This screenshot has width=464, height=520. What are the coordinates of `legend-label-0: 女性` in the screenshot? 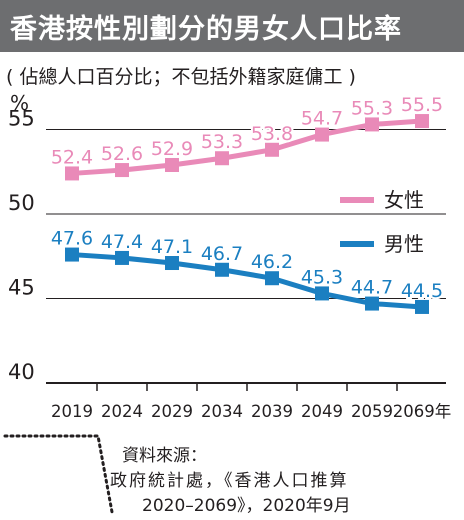 It's located at (404, 200).